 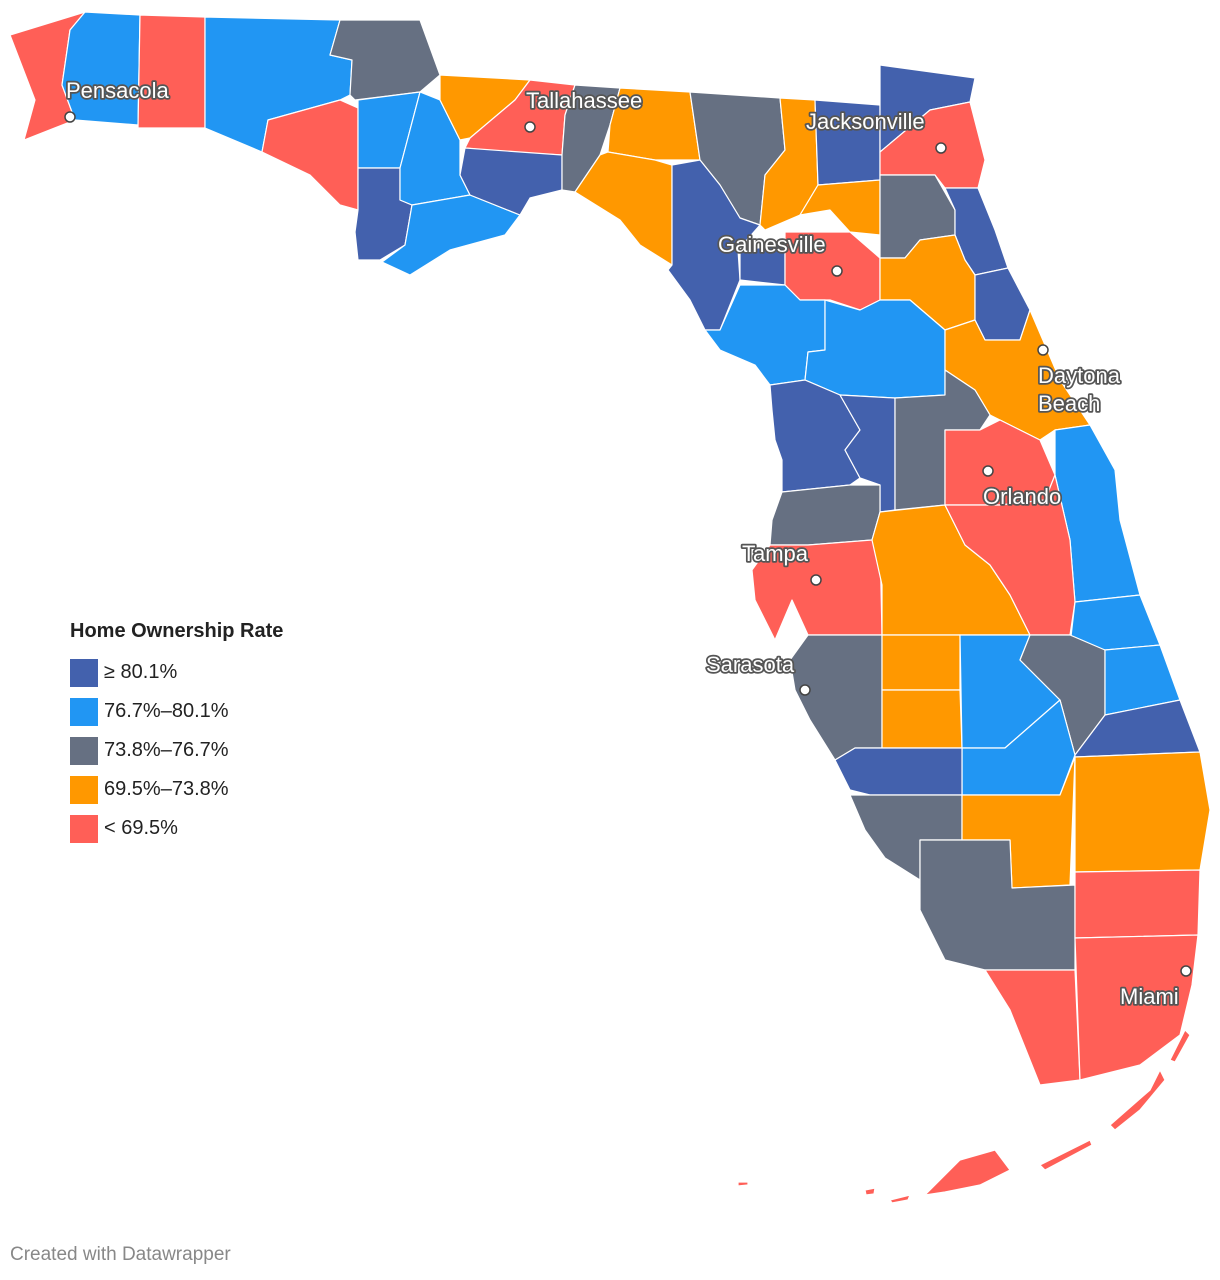 What do you see at coordinates (1149, 996) in the screenshot?
I see `city-label-miami: Miami` at bounding box center [1149, 996].